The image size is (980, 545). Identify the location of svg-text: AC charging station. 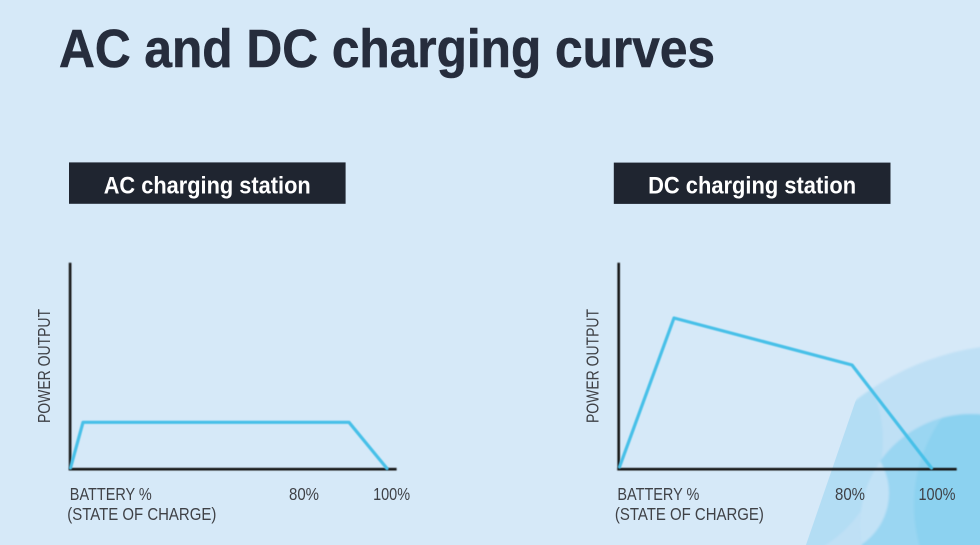
(207, 186).